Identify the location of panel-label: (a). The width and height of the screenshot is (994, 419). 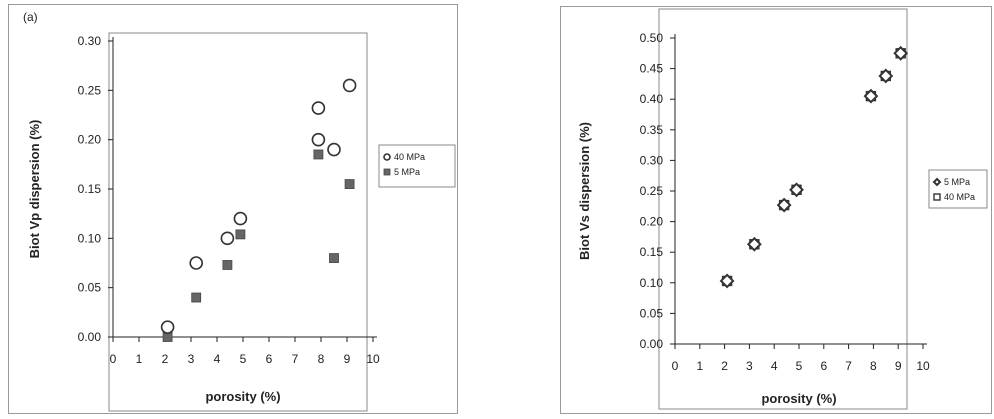
(30, 17).